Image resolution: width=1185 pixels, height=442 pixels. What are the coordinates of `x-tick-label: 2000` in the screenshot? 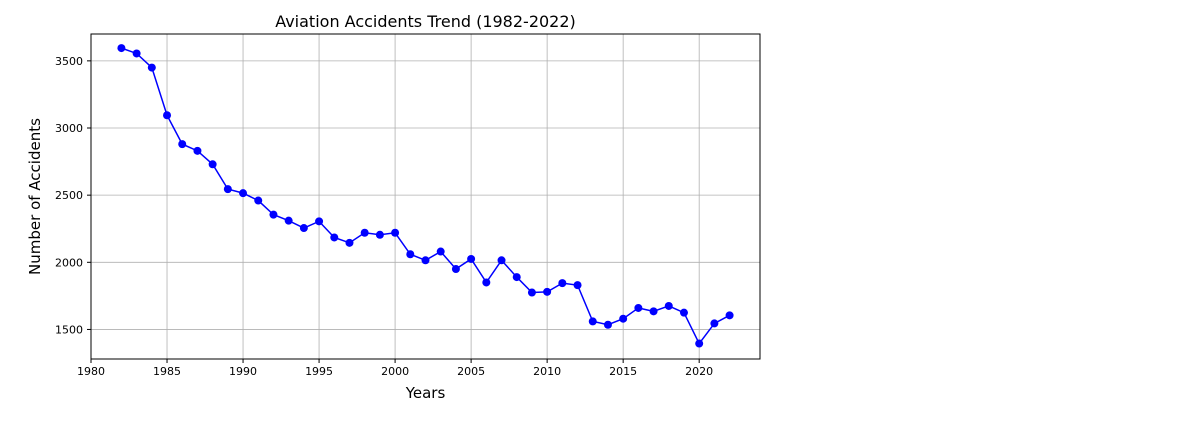 It's located at (395, 371).